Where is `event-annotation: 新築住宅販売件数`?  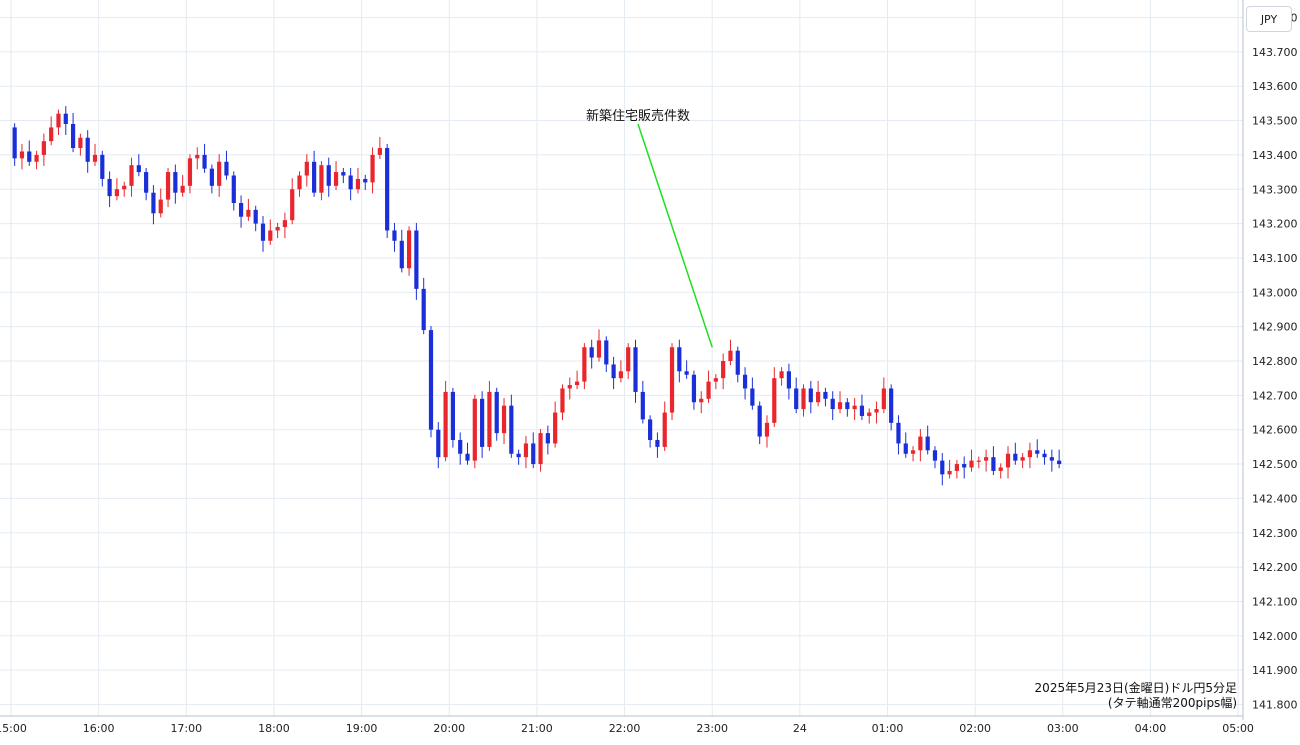 event-annotation: 新築住宅販売件数 is located at coordinates (649, 228).